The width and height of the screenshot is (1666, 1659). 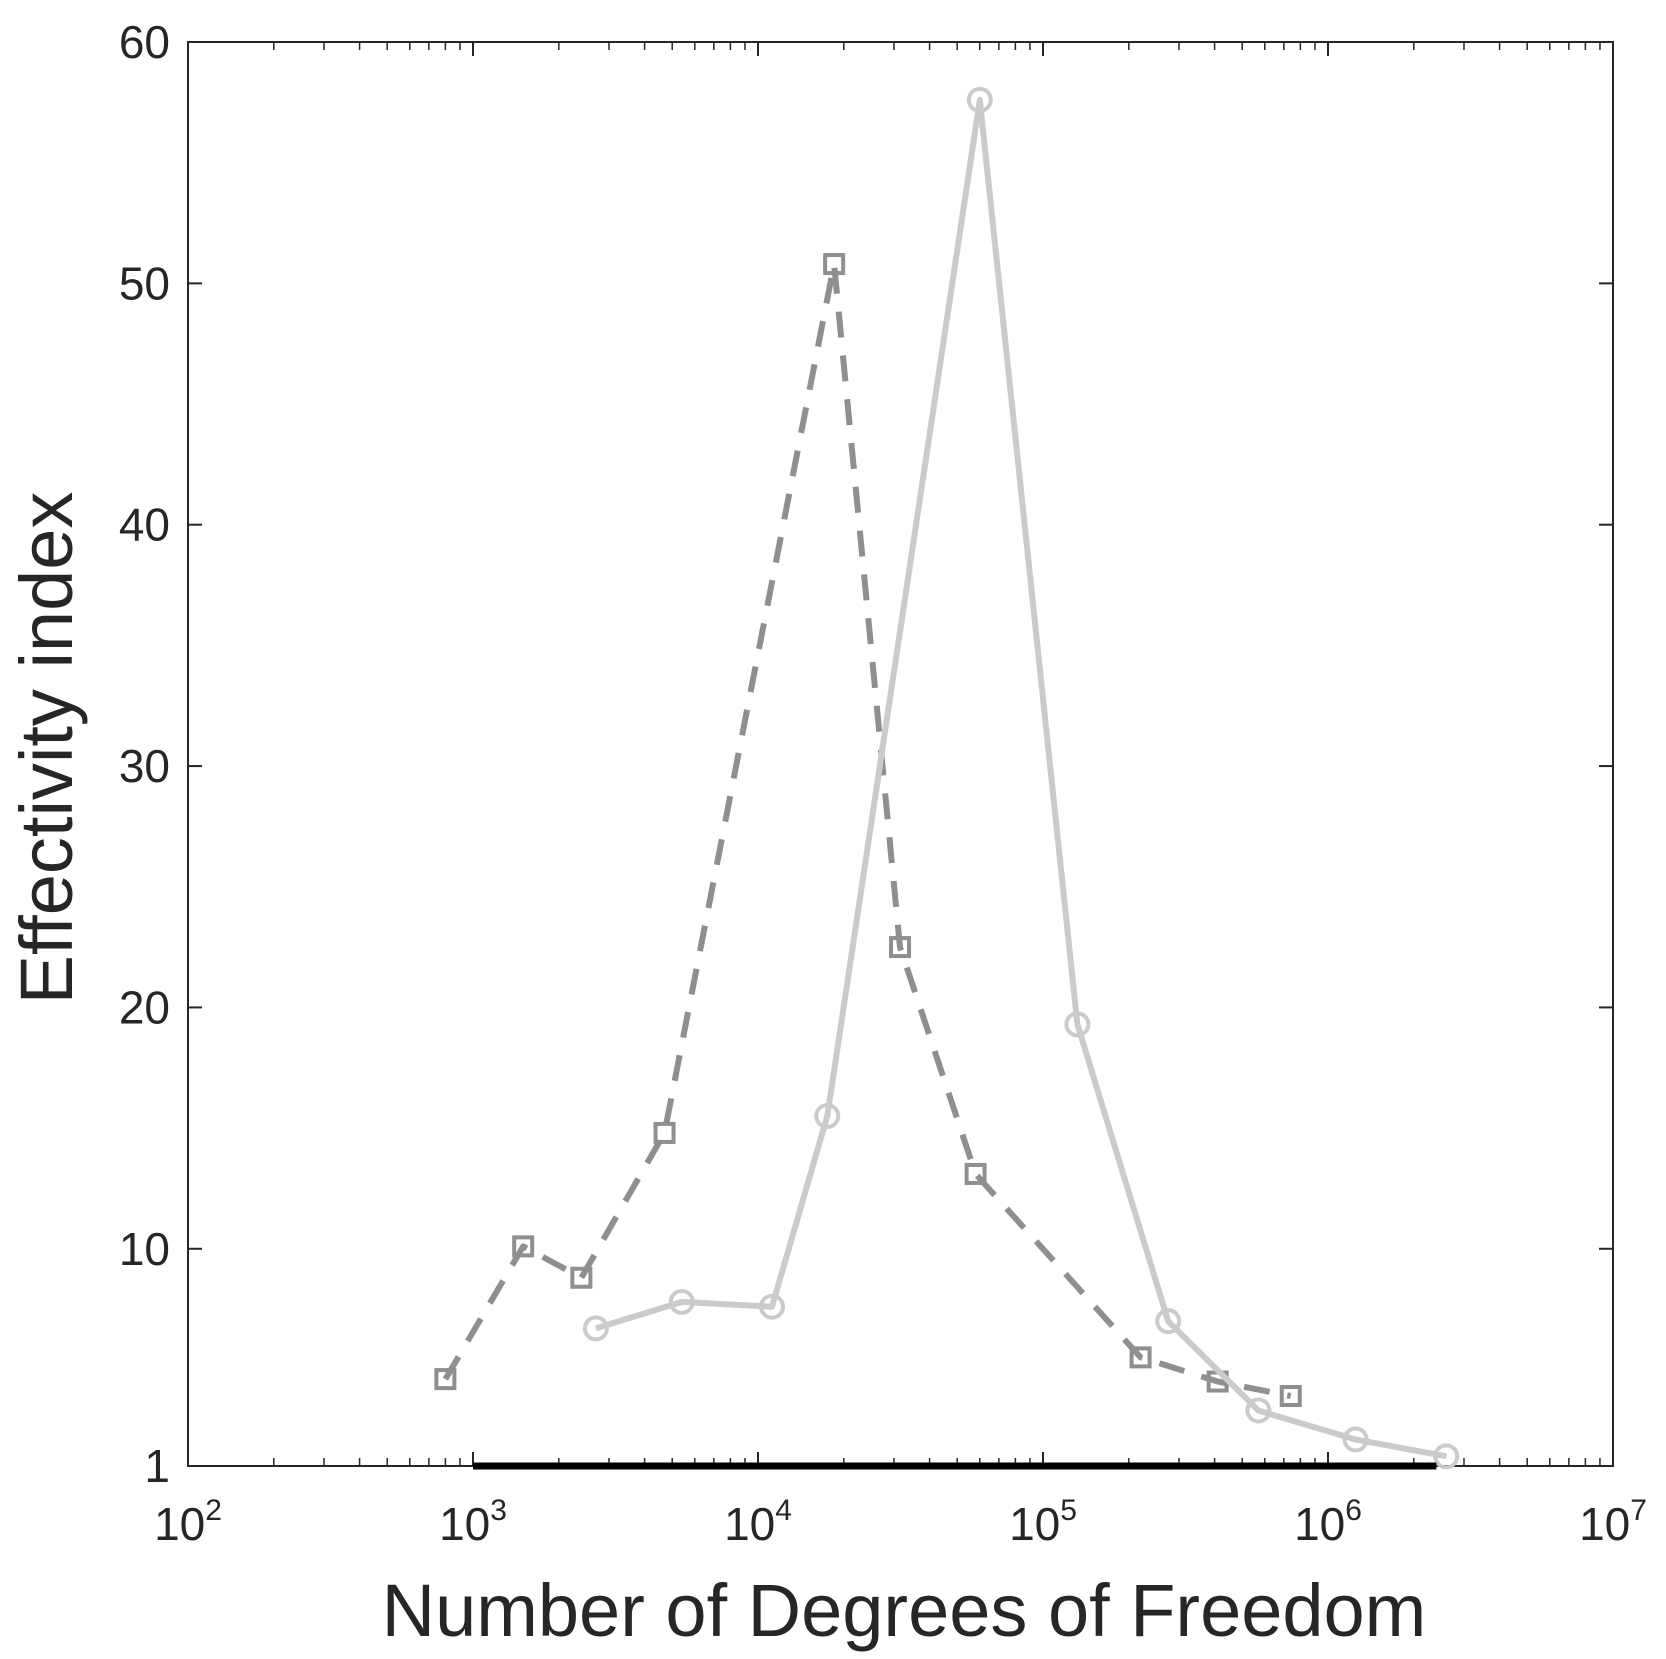 I want to click on x-tick-label: 10⁶, so click(x=1328, y=1522).